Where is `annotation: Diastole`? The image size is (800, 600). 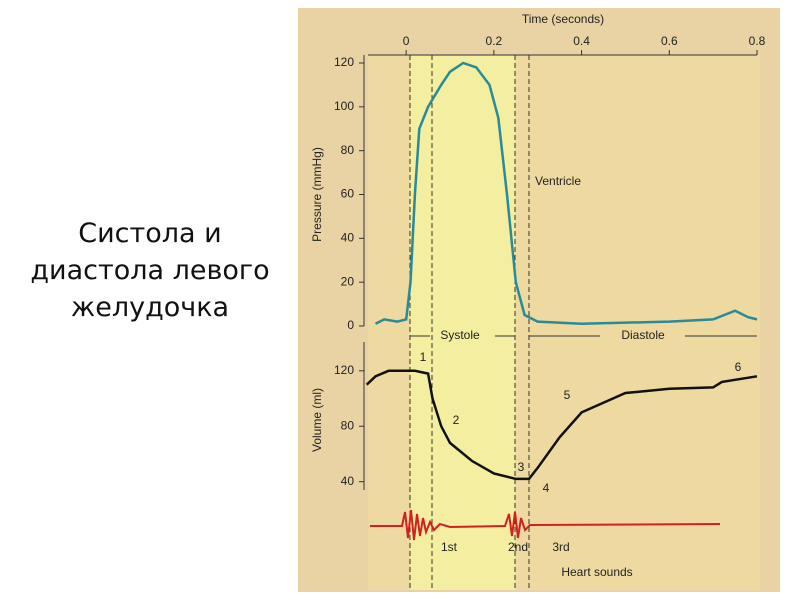
annotation: Diastole is located at coordinates (643, 335).